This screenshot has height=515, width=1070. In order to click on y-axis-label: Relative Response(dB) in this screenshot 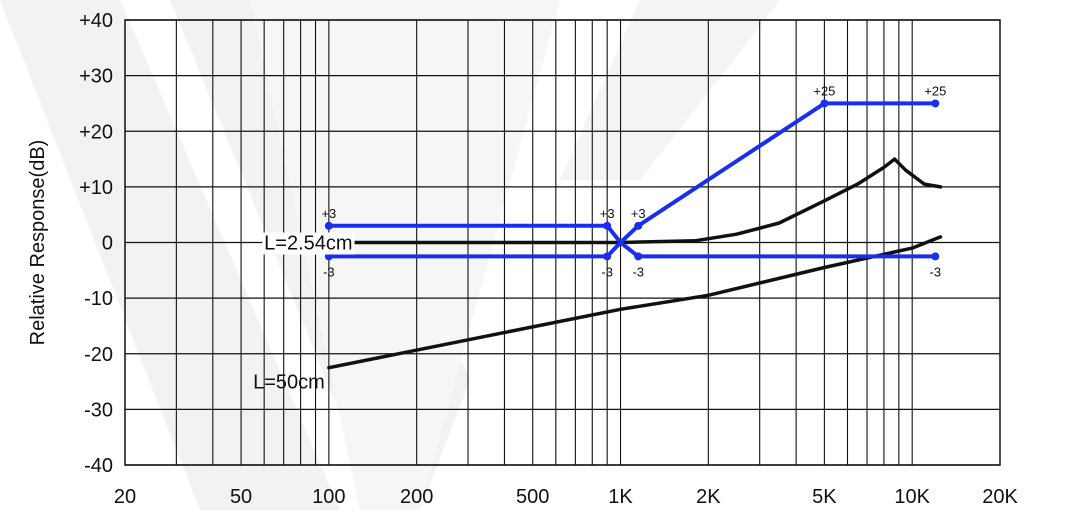, I will do `click(38, 243)`.